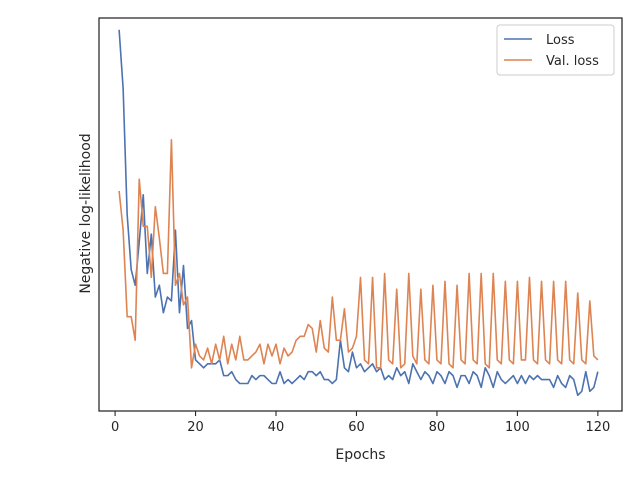  Describe the element at coordinates (276, 427) in the screenshot. I see `x-tick-label: 40` at that location.